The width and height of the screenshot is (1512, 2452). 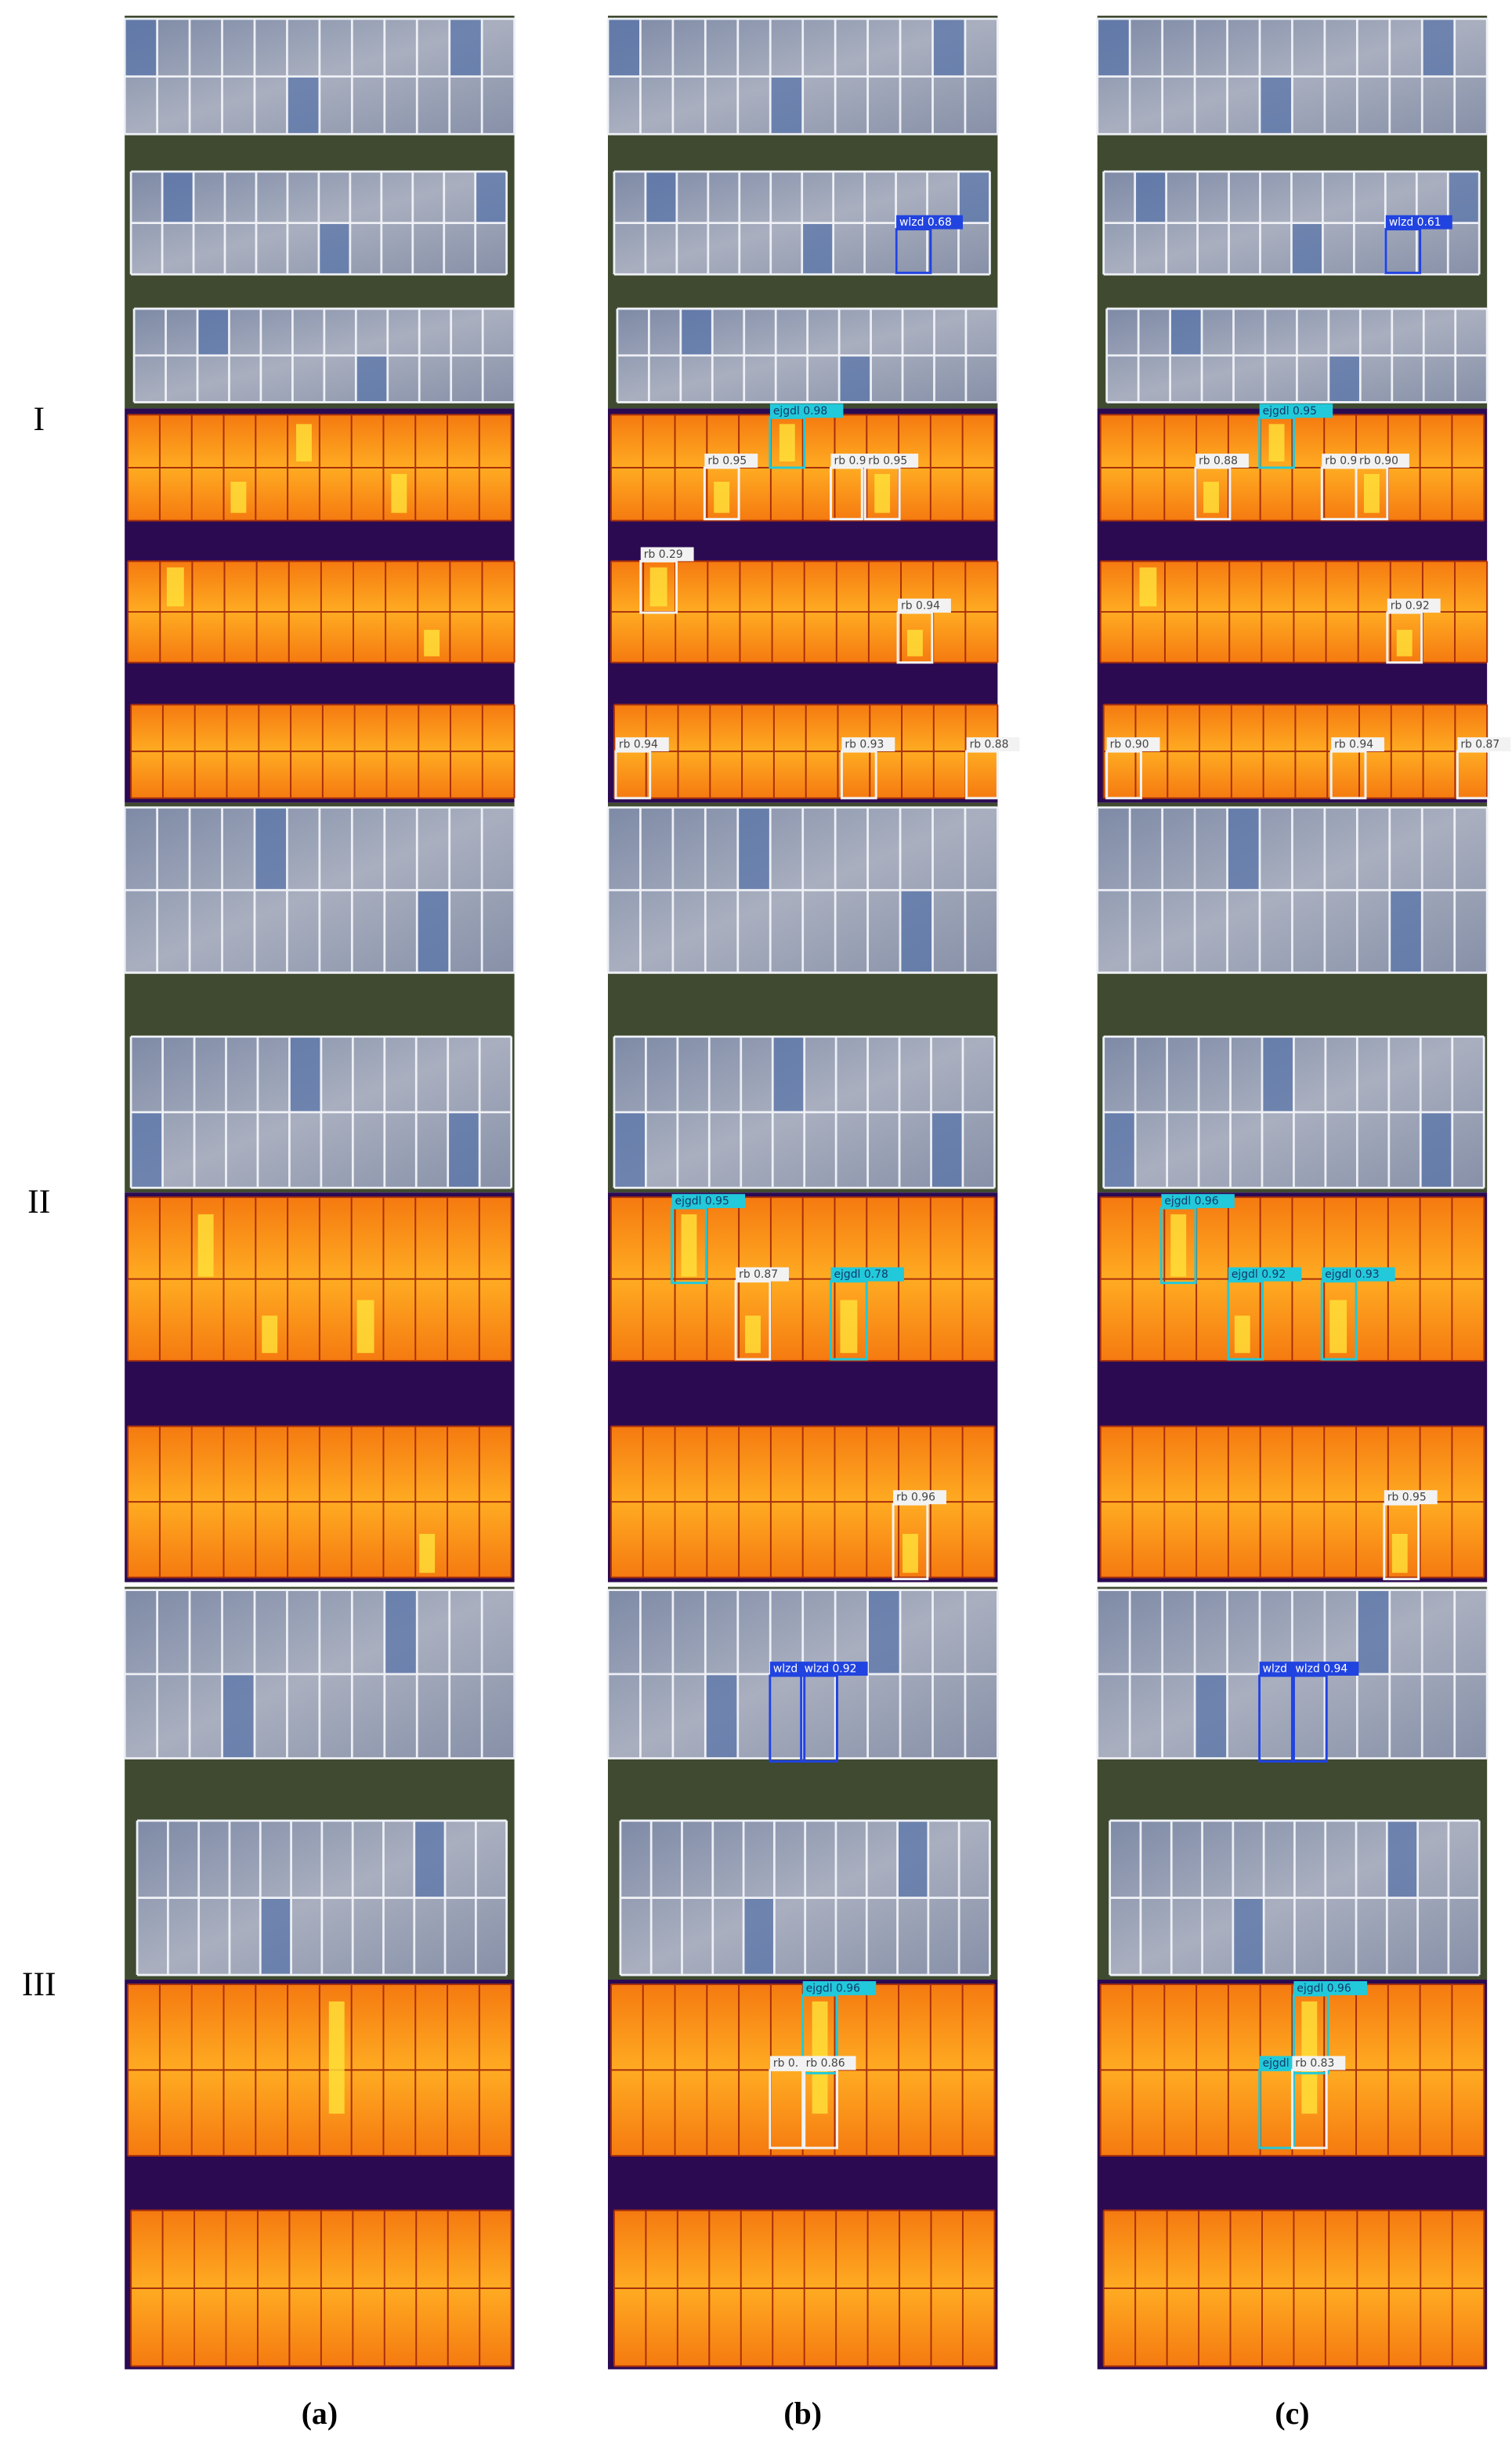 What do you see at coordinates (1378, 460) in the screenshot?
I see `detection-label: rb 0.90` at bounding box center [1378, 460].